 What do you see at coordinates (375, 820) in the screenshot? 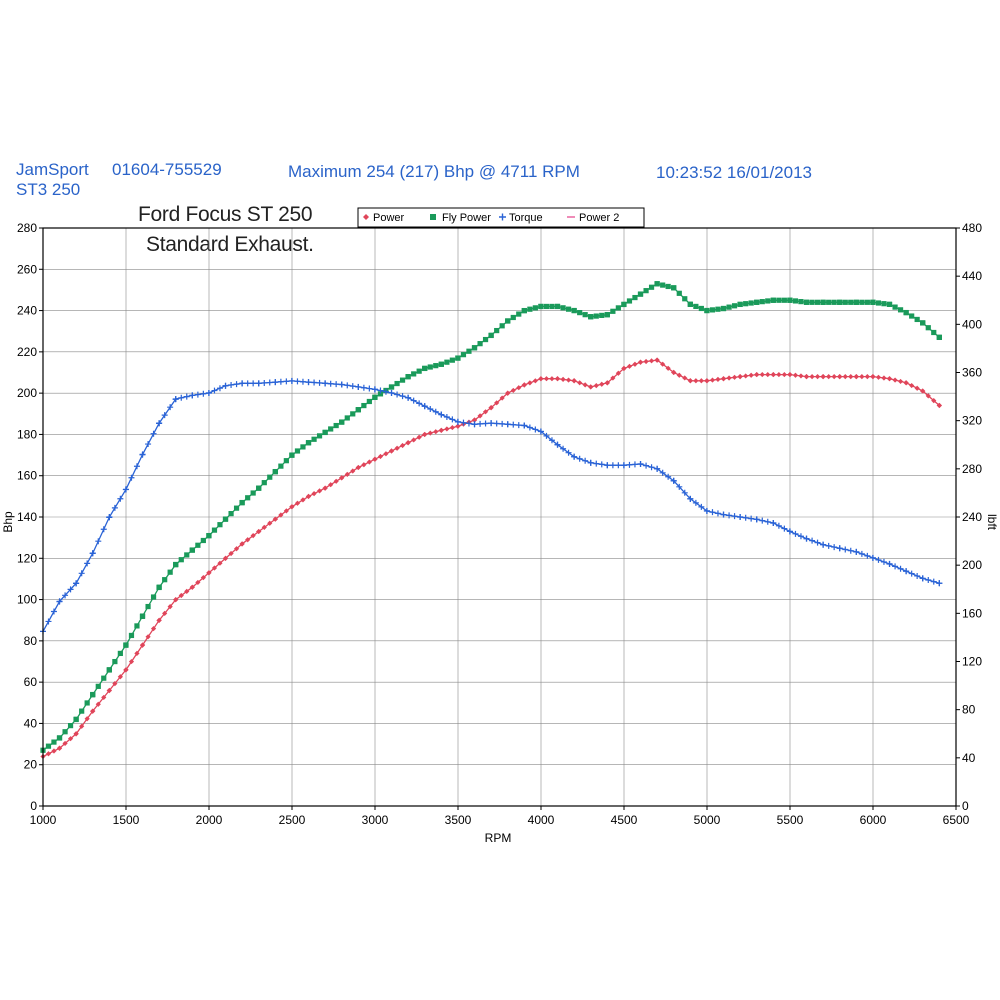
I see `x-tick-label: 3000` at bounding box center [375, 820].